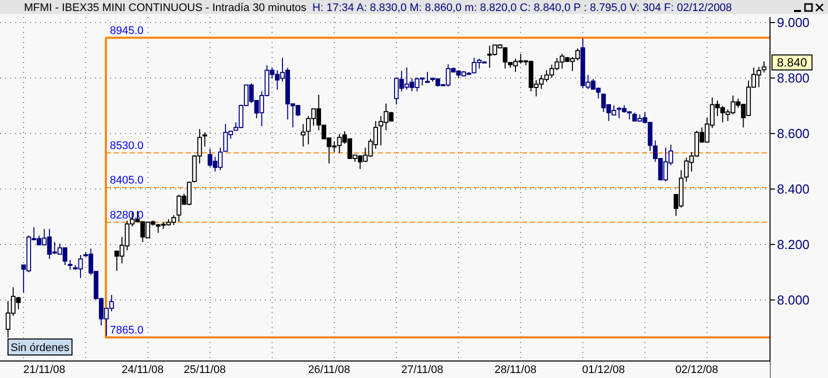  Describe the element at coordinates (143, 370) in the screenshot. I see `x-tick-label: 24/11/08` at that location.